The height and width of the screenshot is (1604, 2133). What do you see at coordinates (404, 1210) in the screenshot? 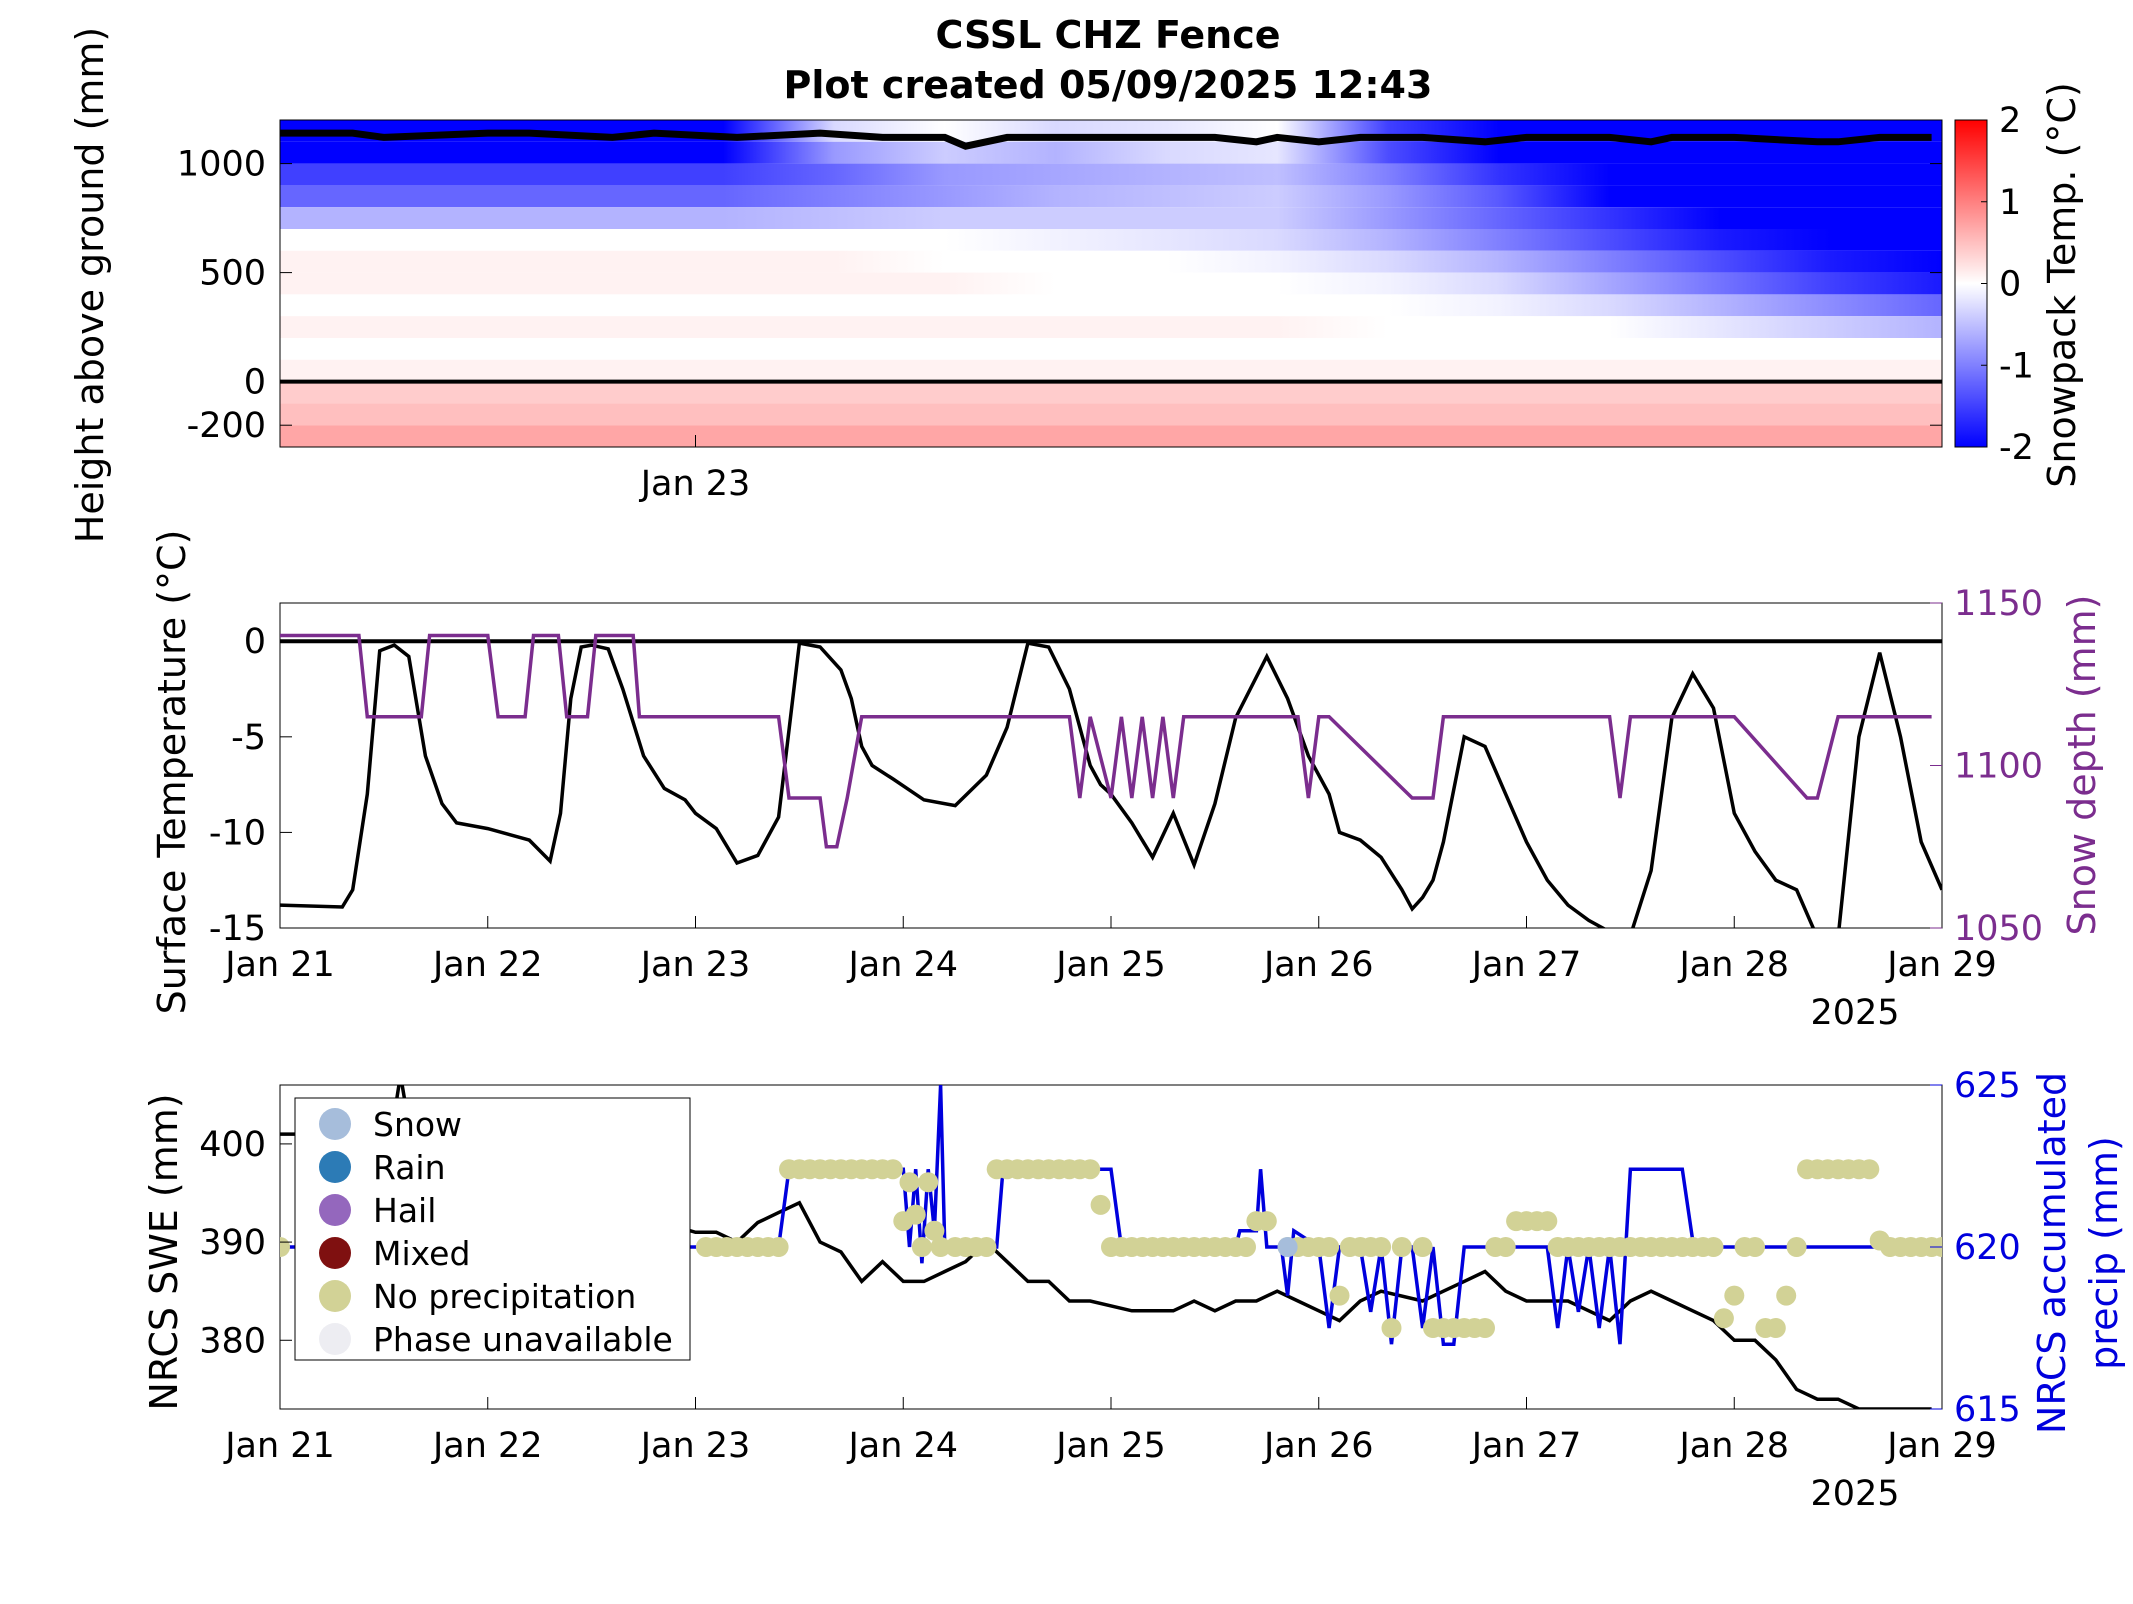
I see `legend-label: Hail` at bounding box center [404, 1210].